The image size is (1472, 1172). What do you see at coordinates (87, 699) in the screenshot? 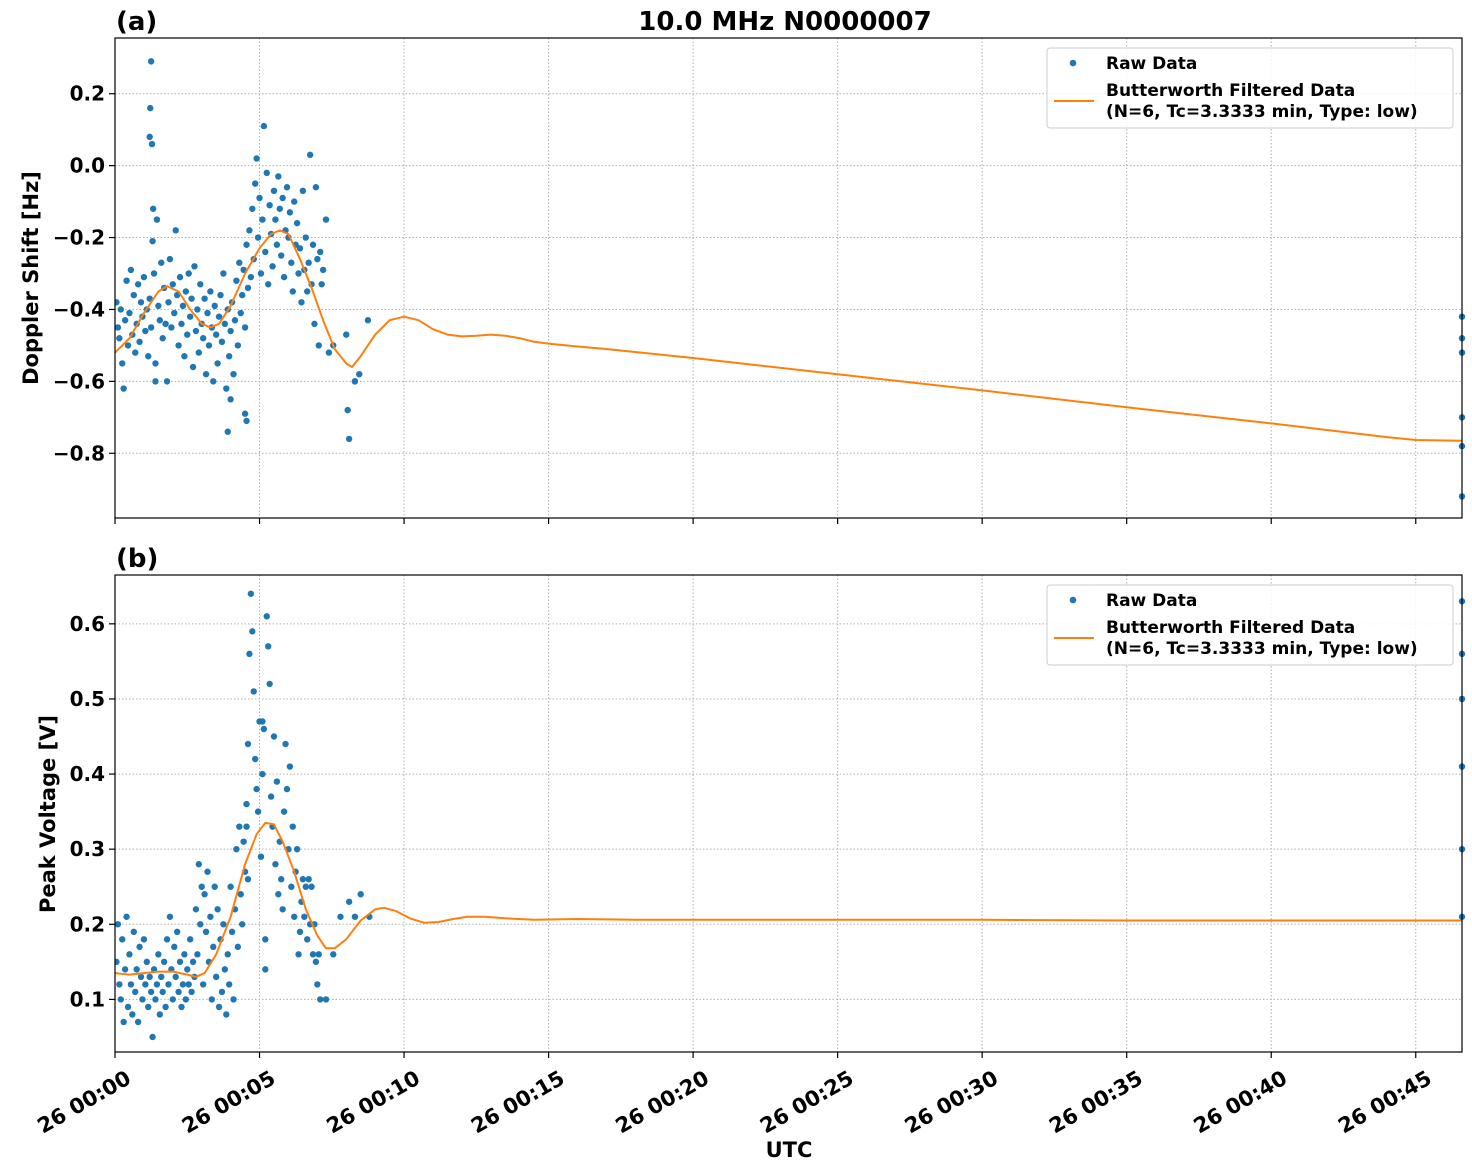
I see `panel-b-ytick-label: 0.5` at bounding box center [87, 699].